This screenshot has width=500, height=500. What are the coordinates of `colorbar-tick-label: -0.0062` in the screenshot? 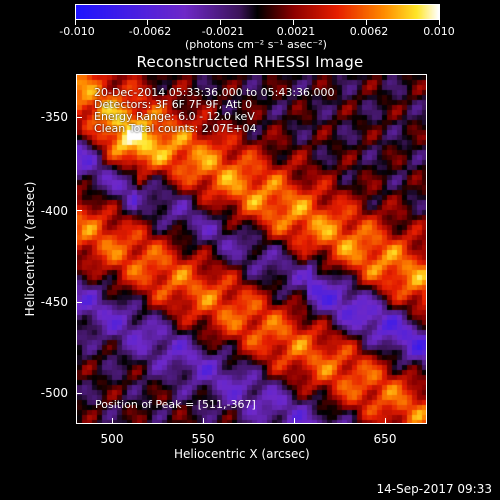 It's located at (150, 31).